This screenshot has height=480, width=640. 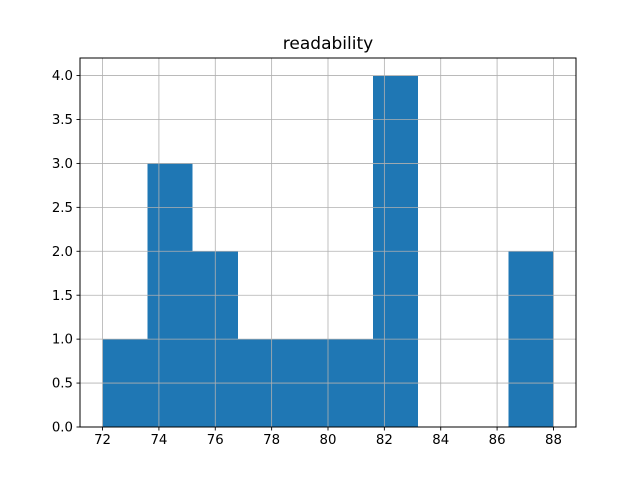 What do you see at coordinates (62, 252) in the screenshot?
I see `y-tick-label: 2.0` at bounding box center [62, 252].